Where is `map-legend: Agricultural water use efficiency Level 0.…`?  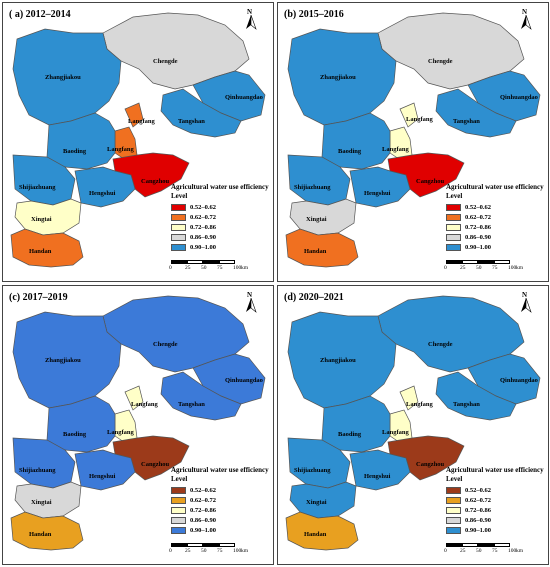 map-legend: Agricultural water use efficiency Level 0.… is located at coordinates (220, 500).